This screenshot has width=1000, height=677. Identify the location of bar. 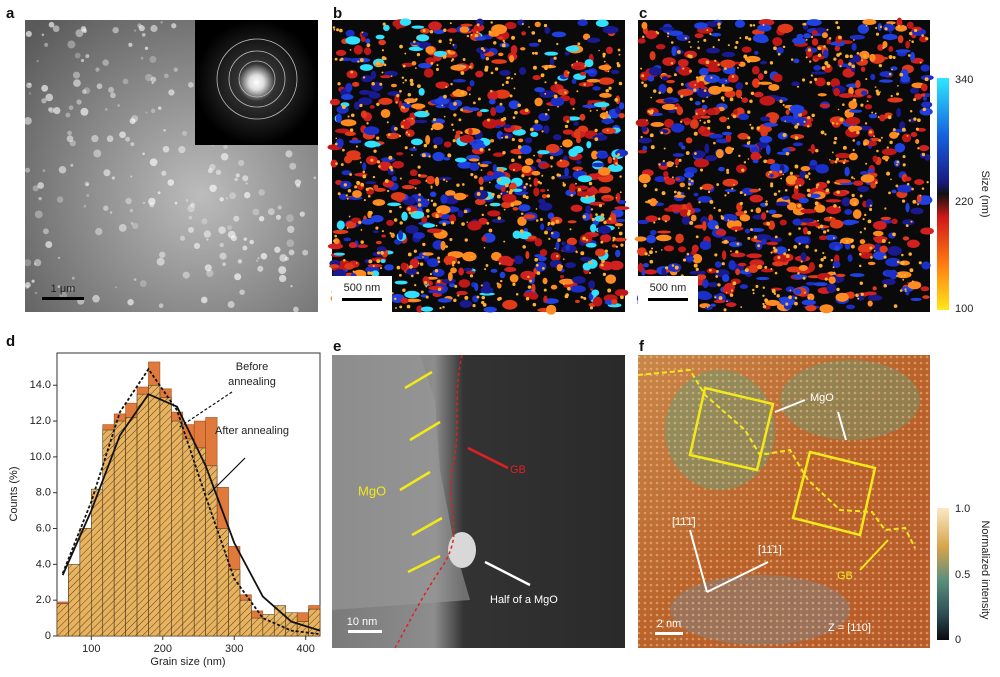
(291, 624).